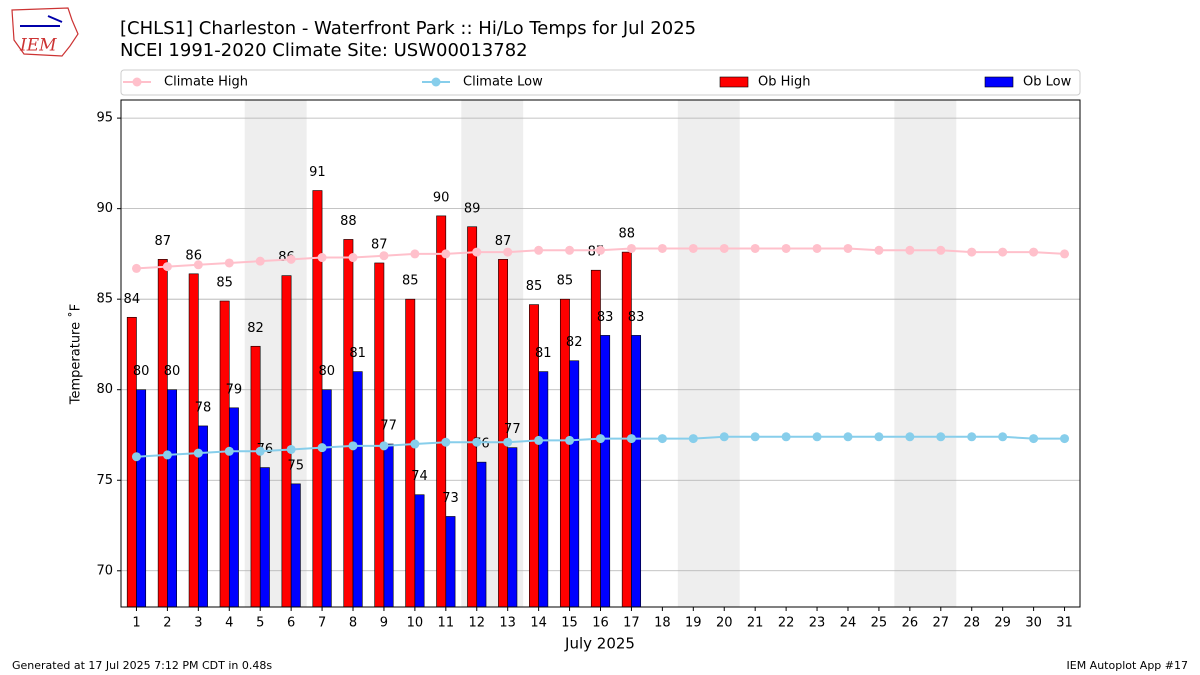 The height and width of the screenshot is (675, 1200). I want to click on y-tick-label: 75, so click(104, 480).